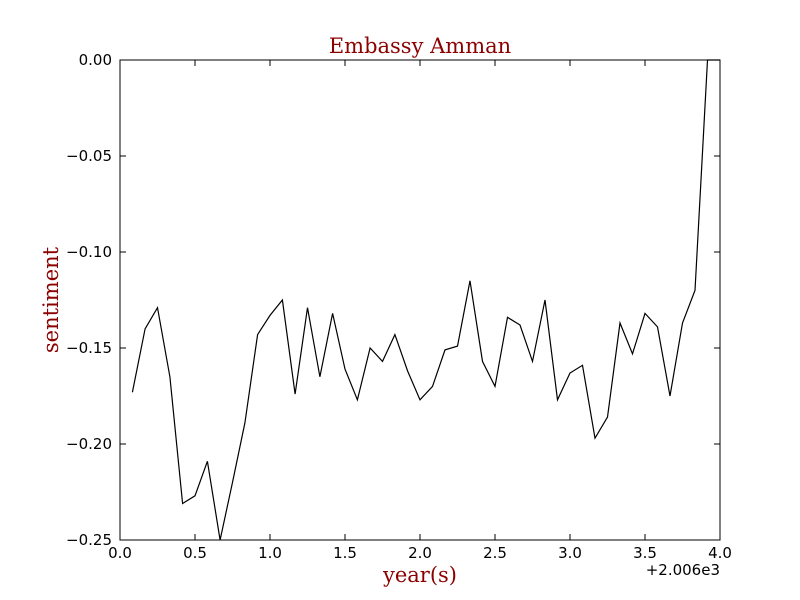 This screenshot has height=600, width=800. I want to click on y-tick-label: −0.25, so click(89, 540).